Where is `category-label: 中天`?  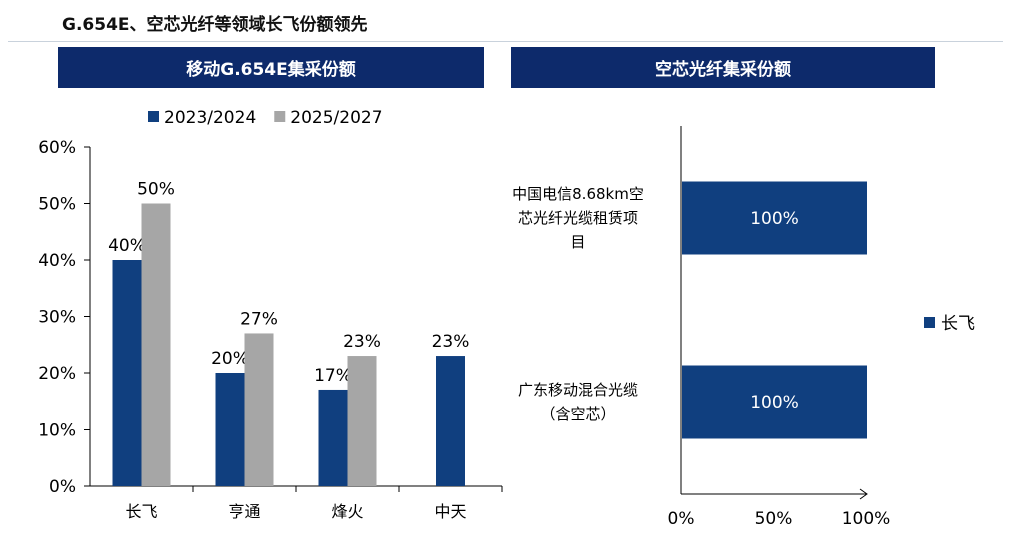 category-label: 中天 is located at coordinates (450, 511).